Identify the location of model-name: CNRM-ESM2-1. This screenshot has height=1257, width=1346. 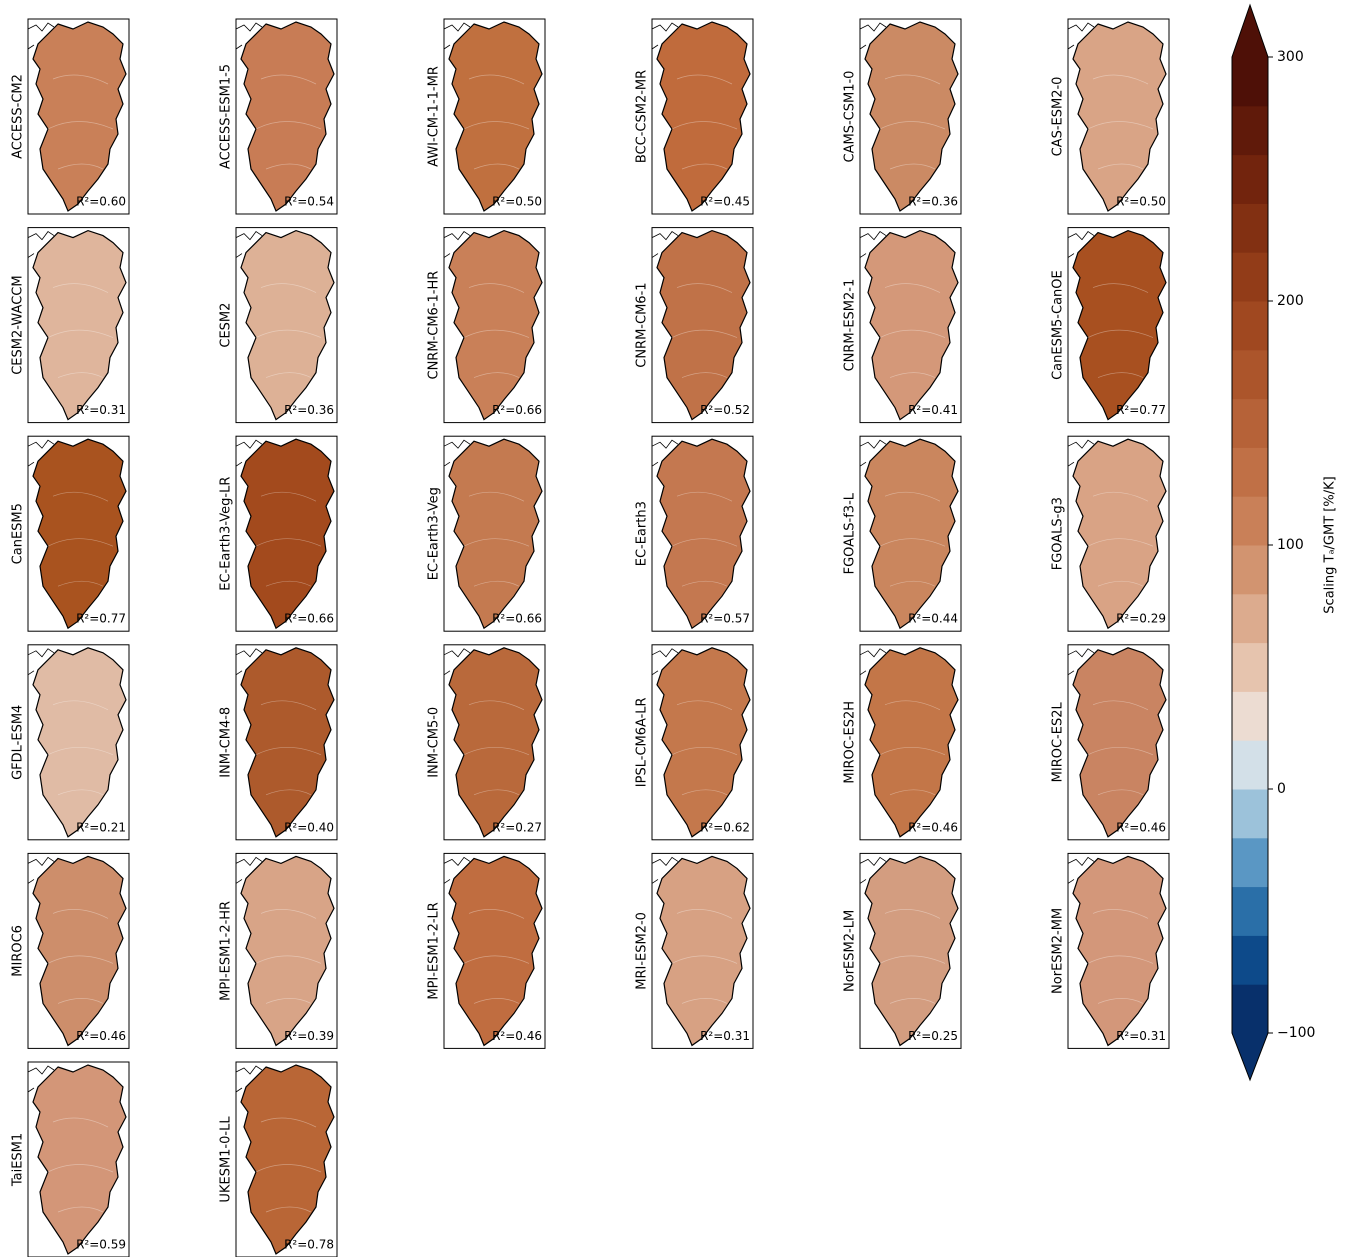
(850, 325).